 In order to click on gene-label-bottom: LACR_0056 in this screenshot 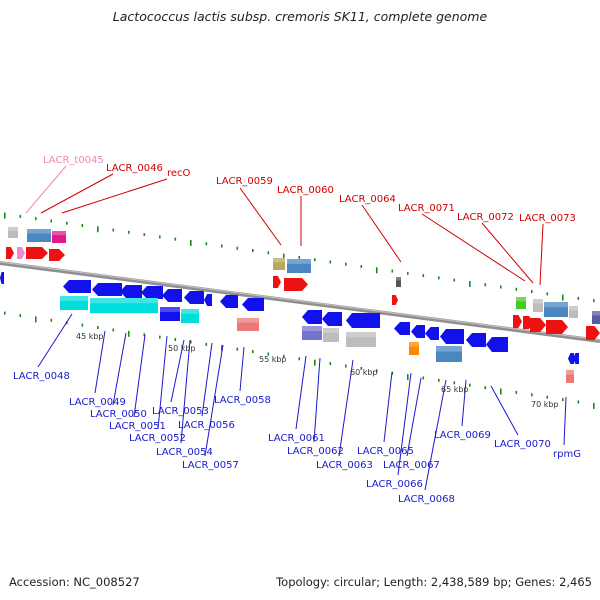, I will do `click(206, 425)`.